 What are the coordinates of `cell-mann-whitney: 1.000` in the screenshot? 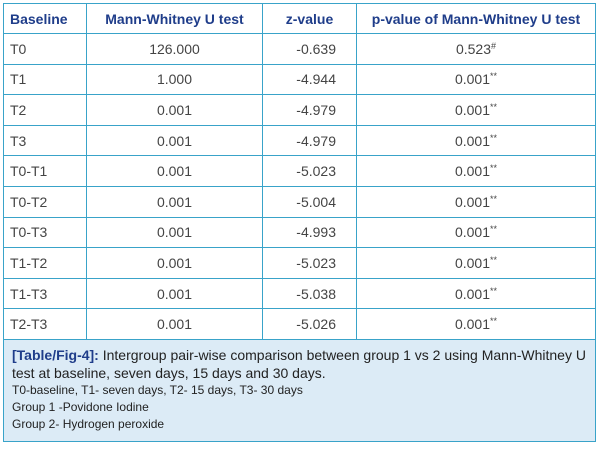 It's located at (174, 80).